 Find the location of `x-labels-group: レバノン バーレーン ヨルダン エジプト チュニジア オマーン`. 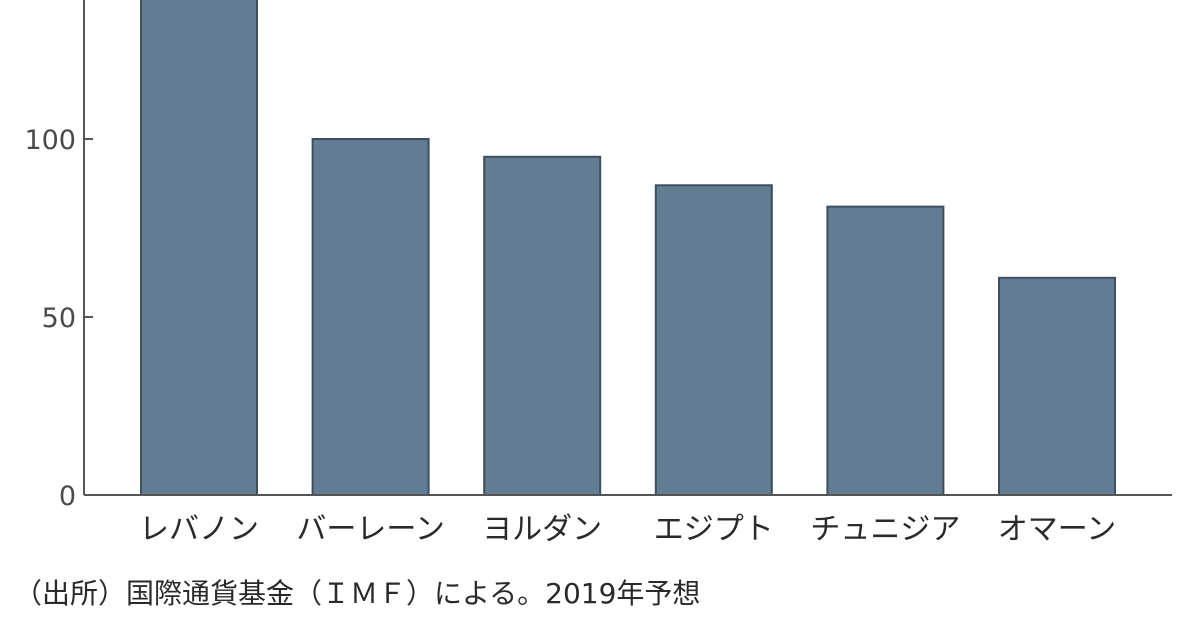

x-labels-group: レバノン バーレーン ヨルダン エジプト チュニジア オマーン is located at coordinates (627, 529).